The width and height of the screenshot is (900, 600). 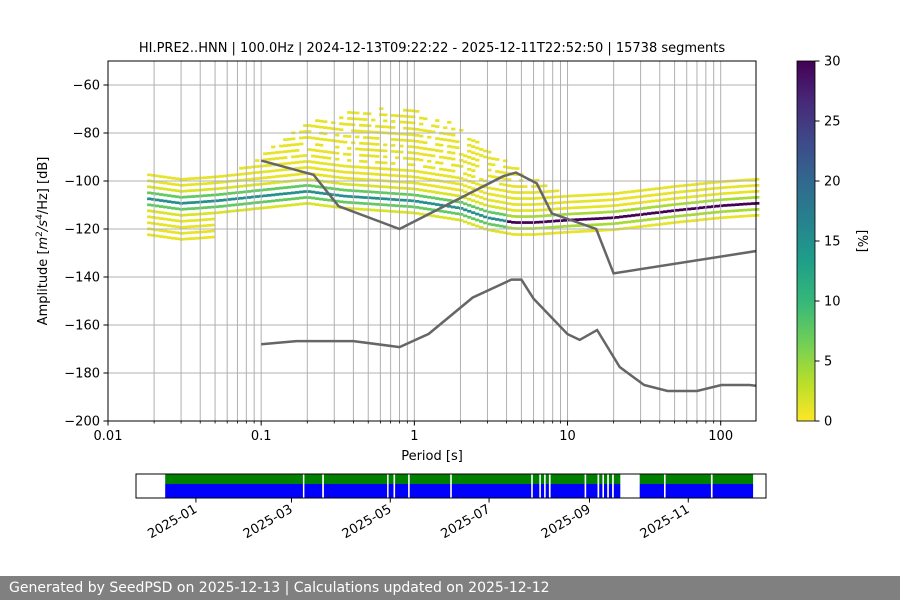 What do you see at coordinates (82, 374) in the screenshot?
I see `y-tick-label: −180` at bounding box center [82, 374].